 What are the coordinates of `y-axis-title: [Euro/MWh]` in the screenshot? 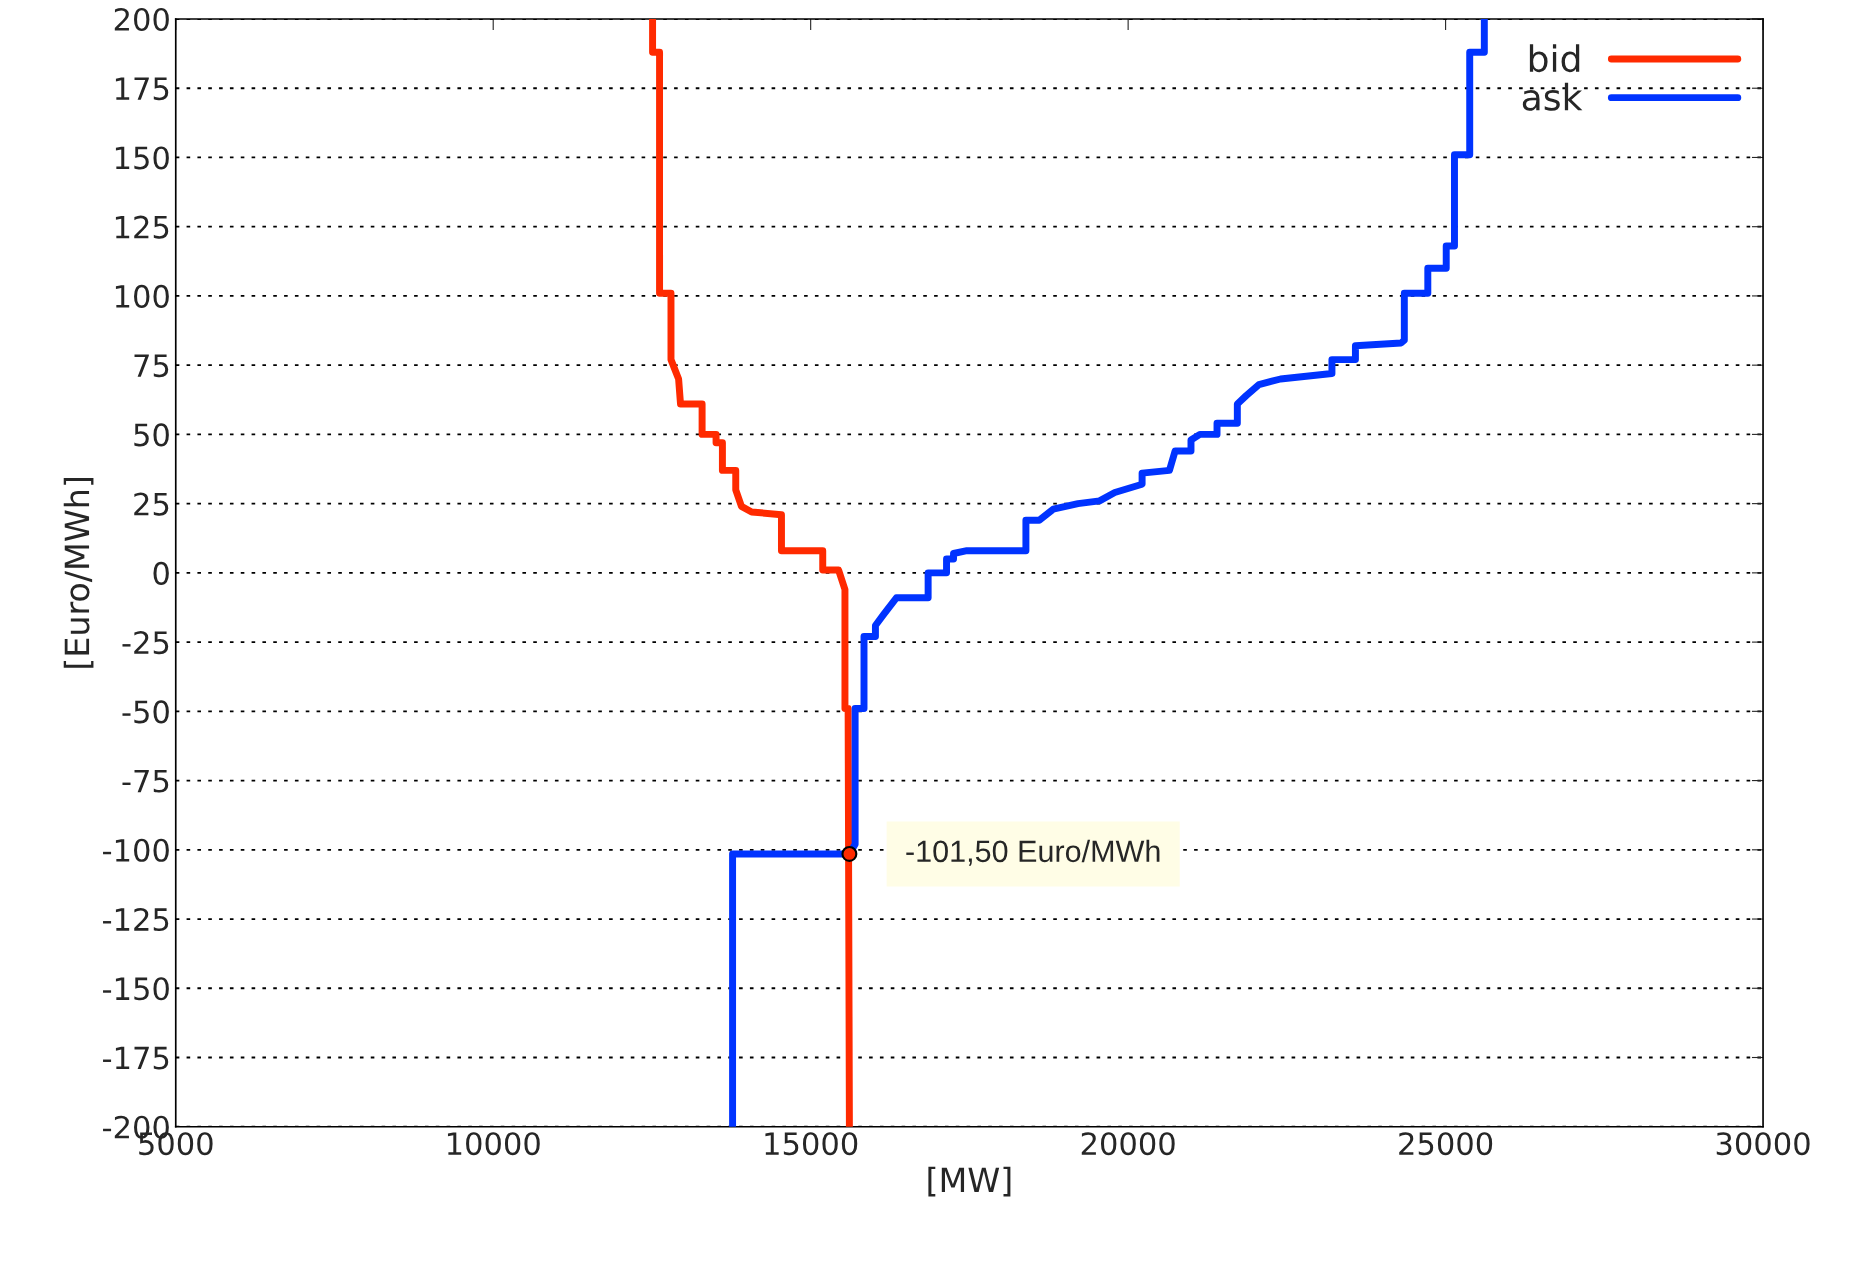 It's located at (78, 572).